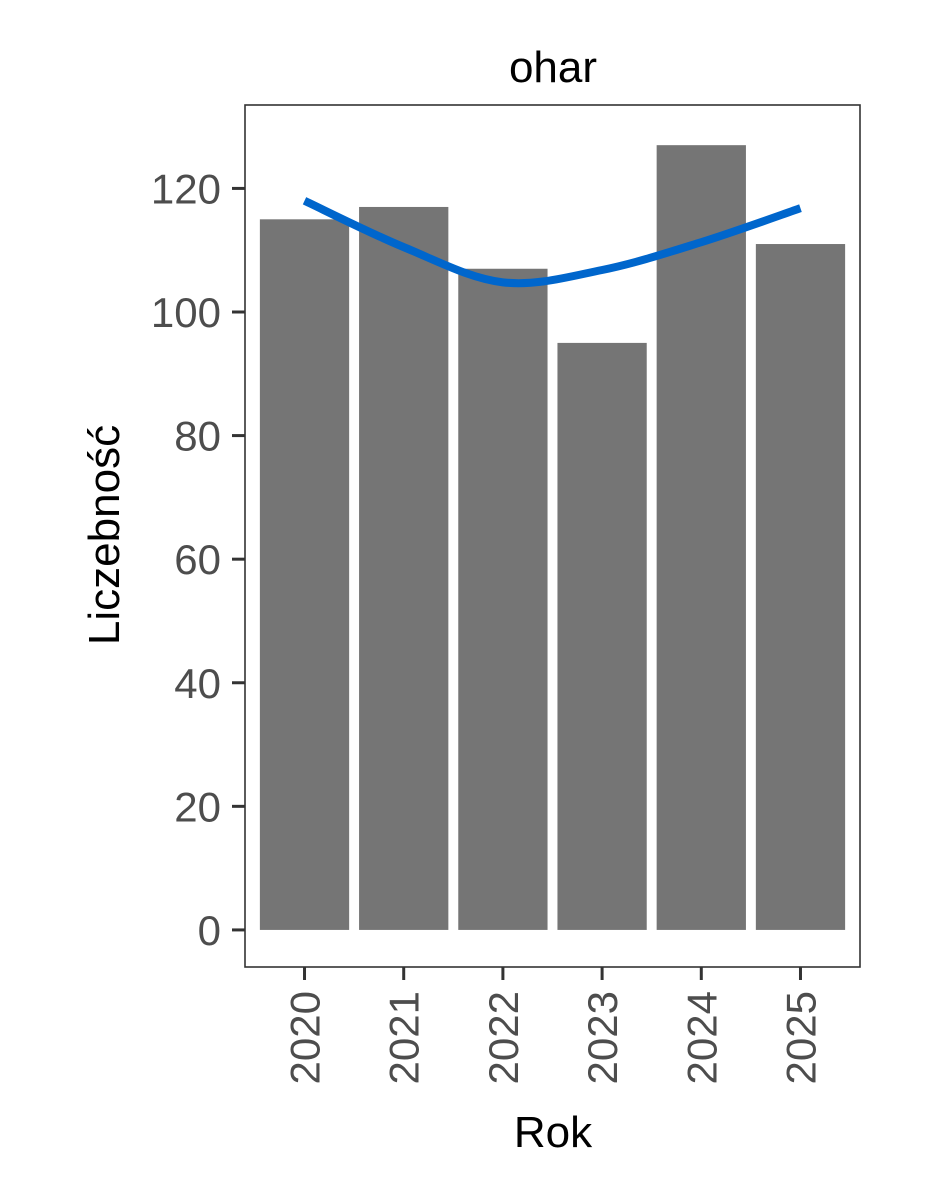 The height and width of the screenshot is (1181, 944). I want to click on chart-title: ohar, so click(553, 67).